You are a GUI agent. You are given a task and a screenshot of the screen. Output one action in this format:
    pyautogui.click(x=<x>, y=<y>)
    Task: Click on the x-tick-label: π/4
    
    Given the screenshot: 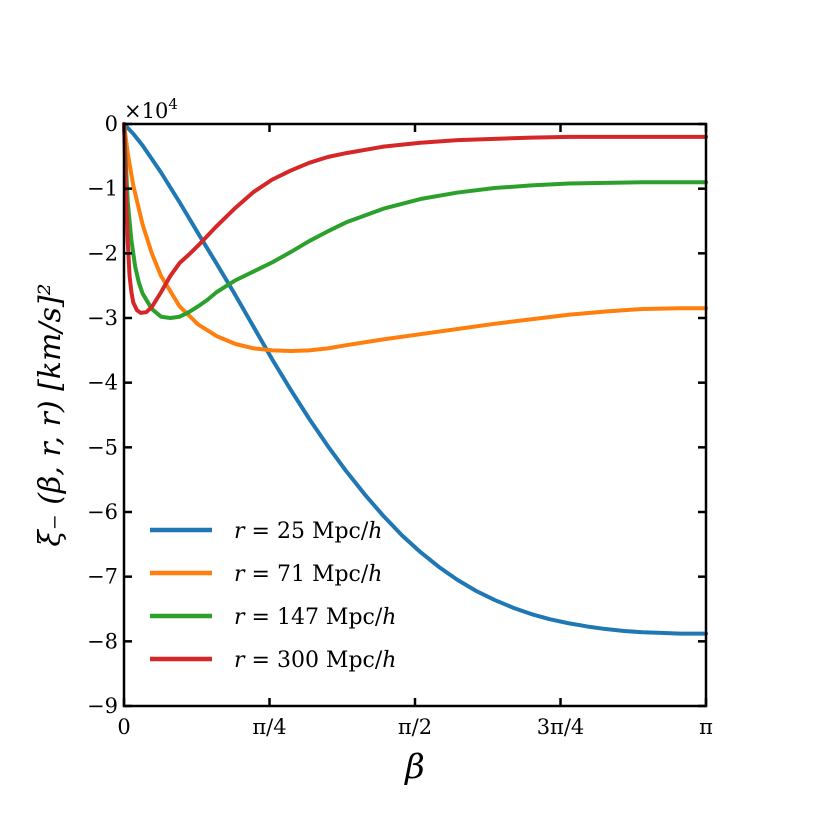 What is the action you would take?
    pyautogui.click(x=269, y=727)
    